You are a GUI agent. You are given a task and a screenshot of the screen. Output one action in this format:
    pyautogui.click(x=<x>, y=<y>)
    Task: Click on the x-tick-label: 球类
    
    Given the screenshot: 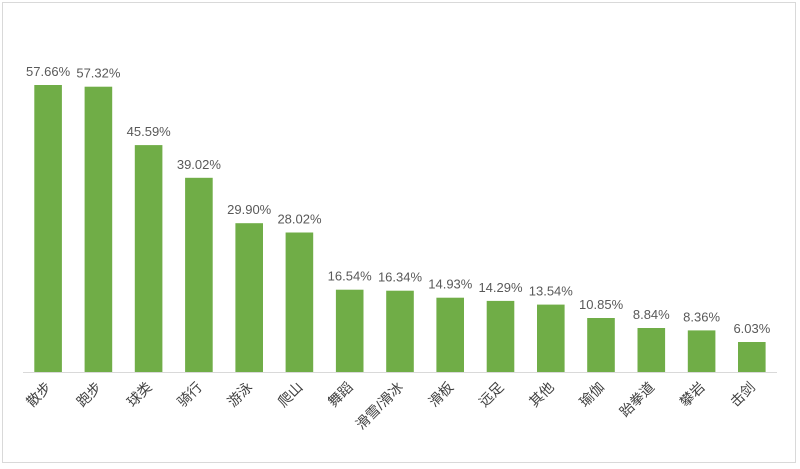 What is the action you would take?
    pyautogui.click(x=139, y=394)
    